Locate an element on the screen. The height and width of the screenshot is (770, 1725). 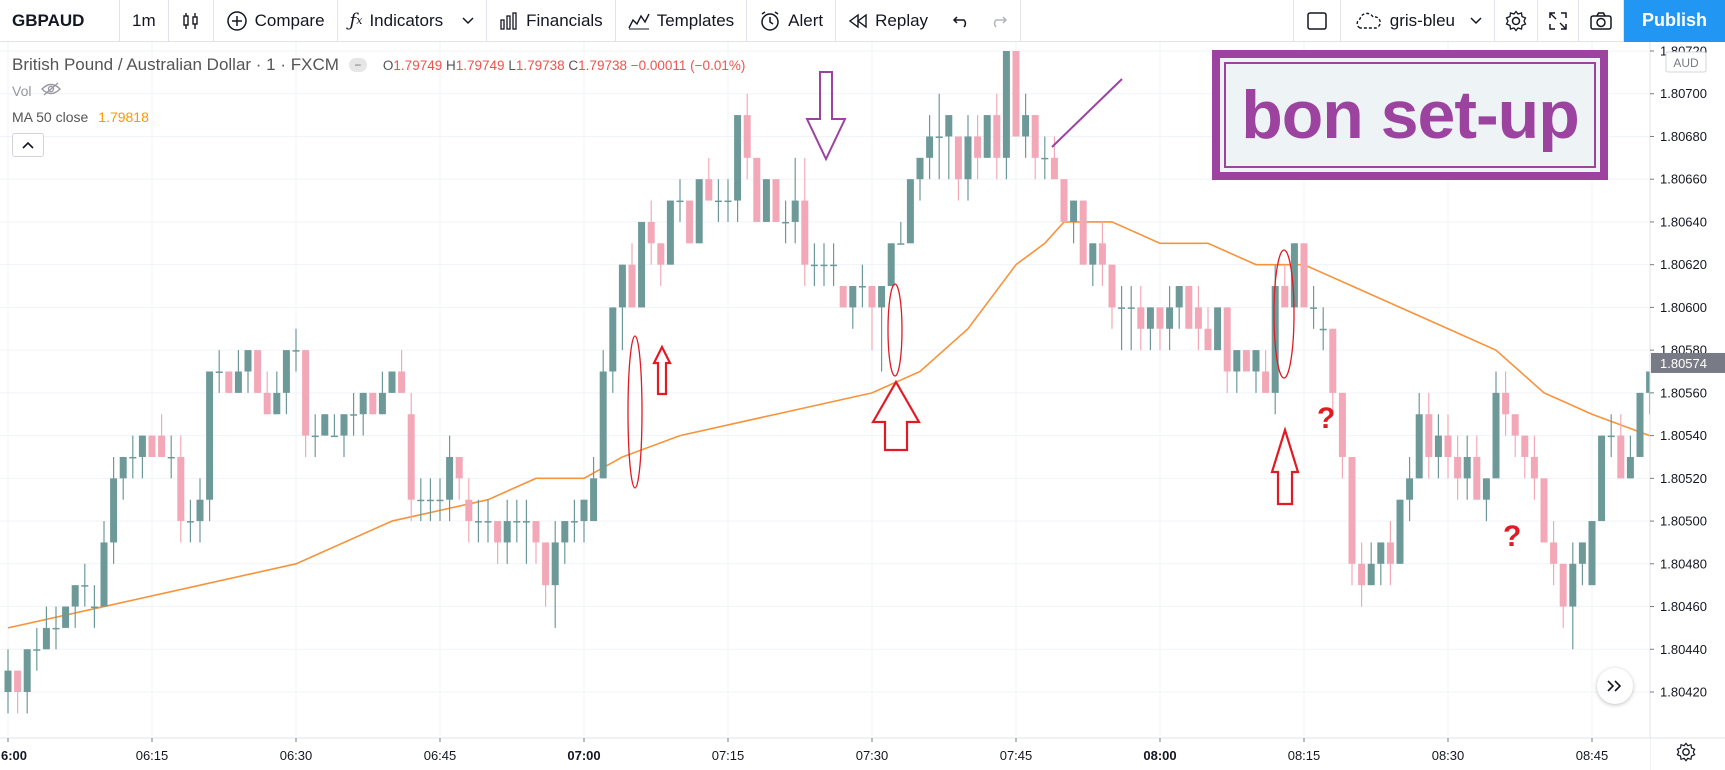
eye-hidden-icon is located at coordinates (51, 91).